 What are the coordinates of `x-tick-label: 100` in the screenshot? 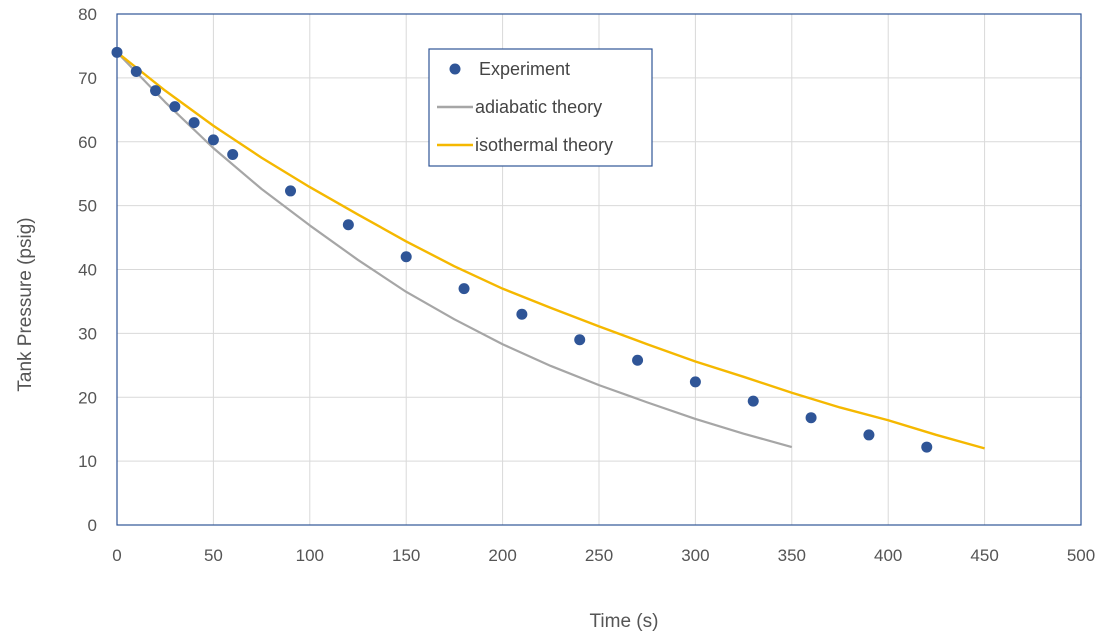 It's located at (310, 555).